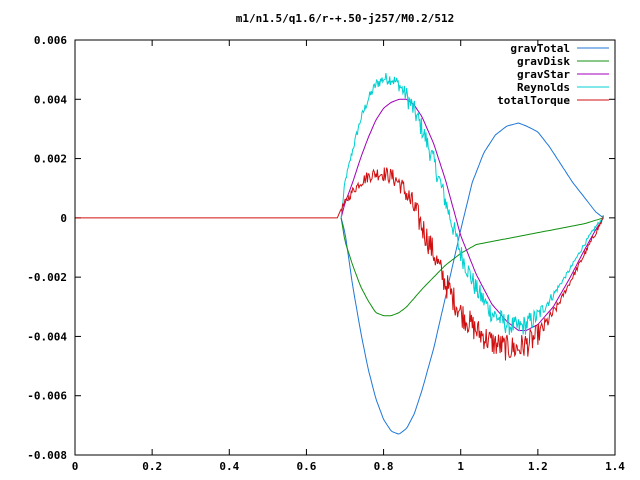 This screenshot has height=480, width=640. I want to click on legend-label: gravDisk, so click(543, 61).